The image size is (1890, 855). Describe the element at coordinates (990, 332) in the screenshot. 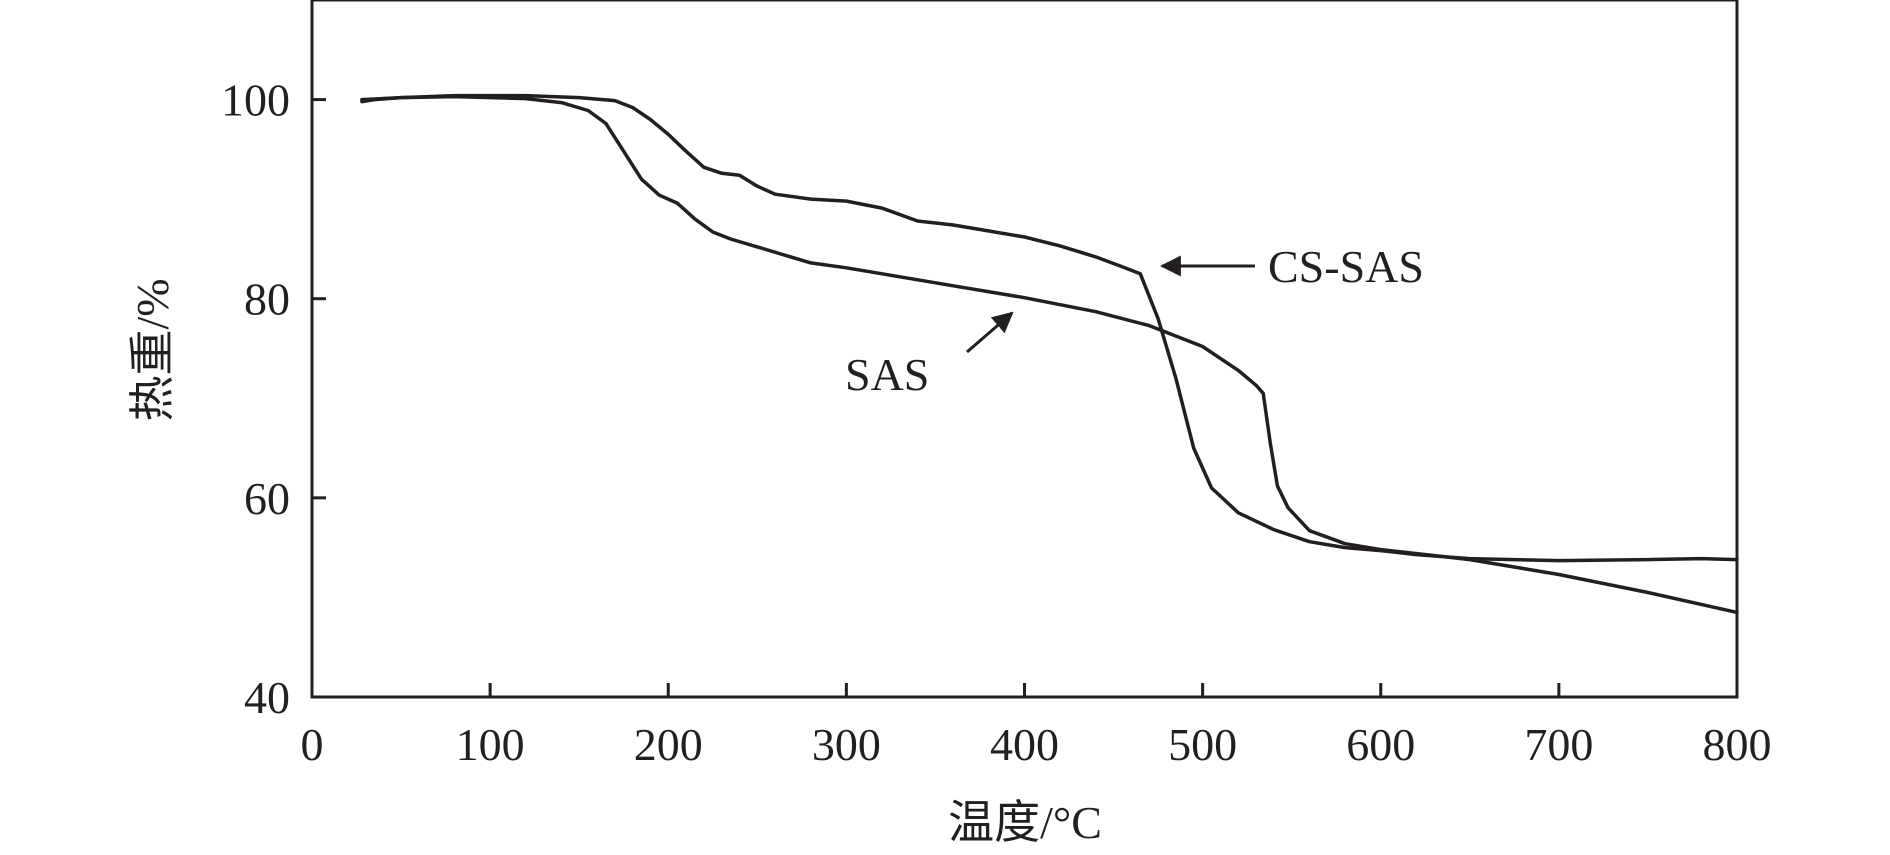

I see `sas-arrow` at that location.